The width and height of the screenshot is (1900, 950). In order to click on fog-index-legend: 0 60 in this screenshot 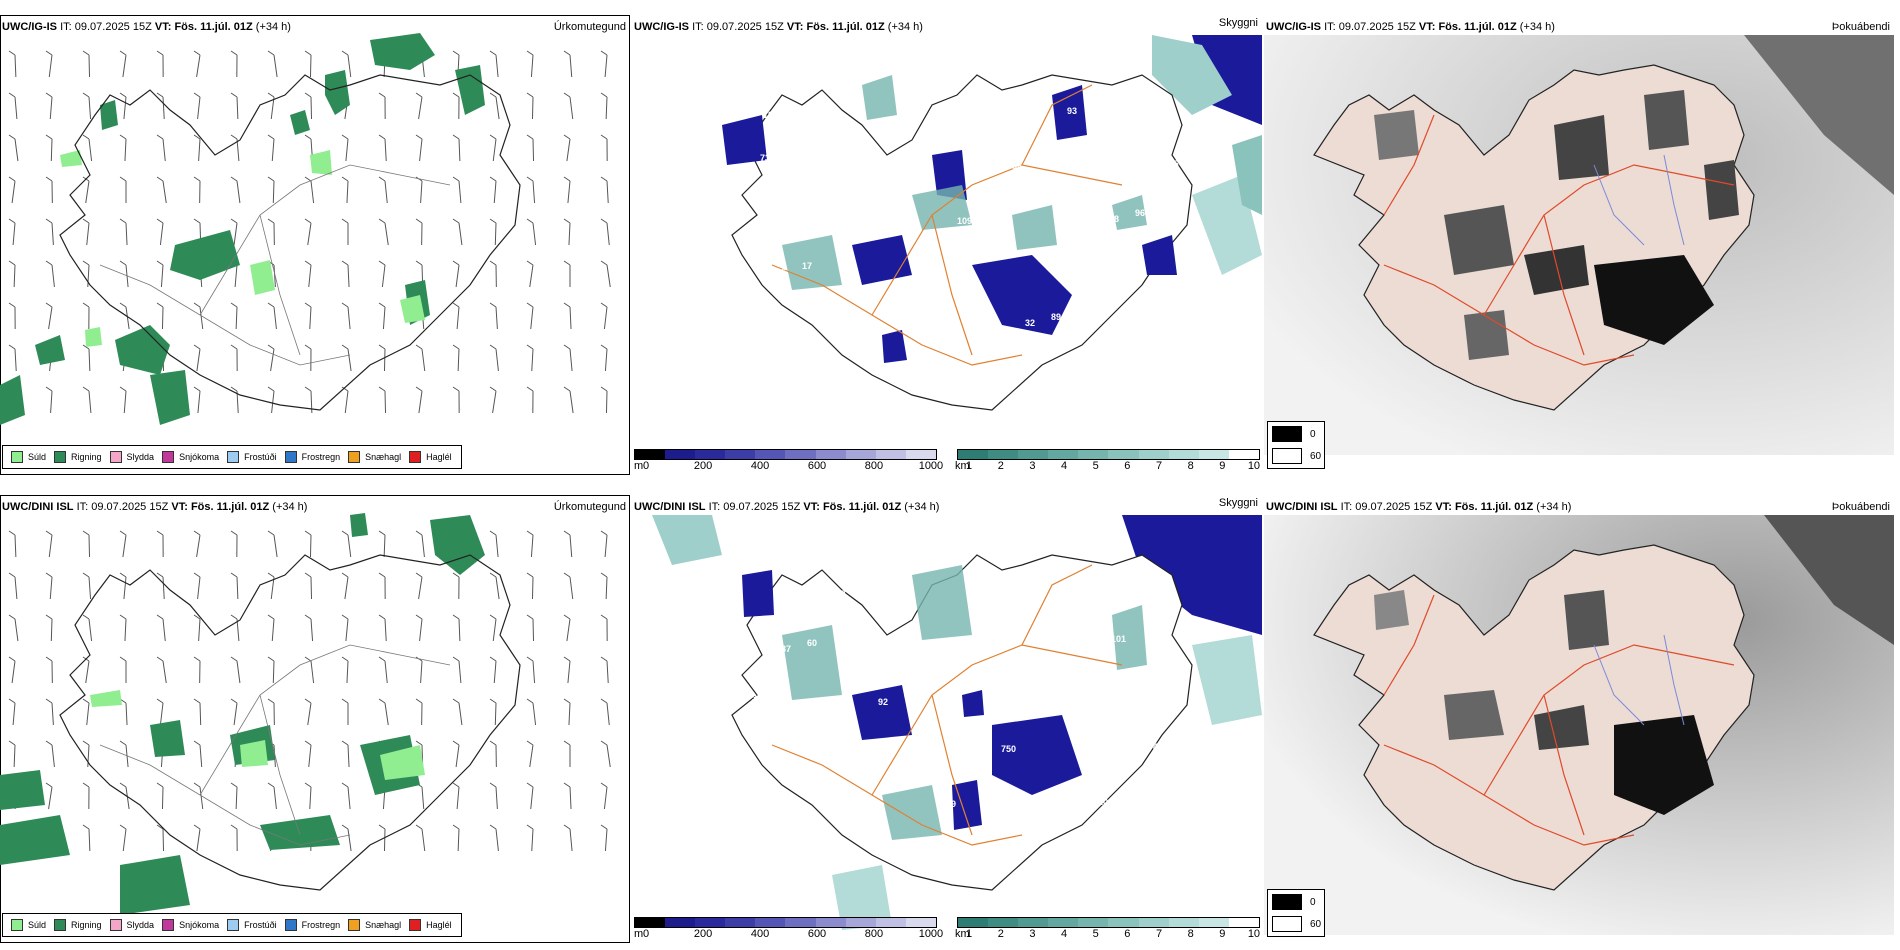, I will do `click(1296, 445)`.